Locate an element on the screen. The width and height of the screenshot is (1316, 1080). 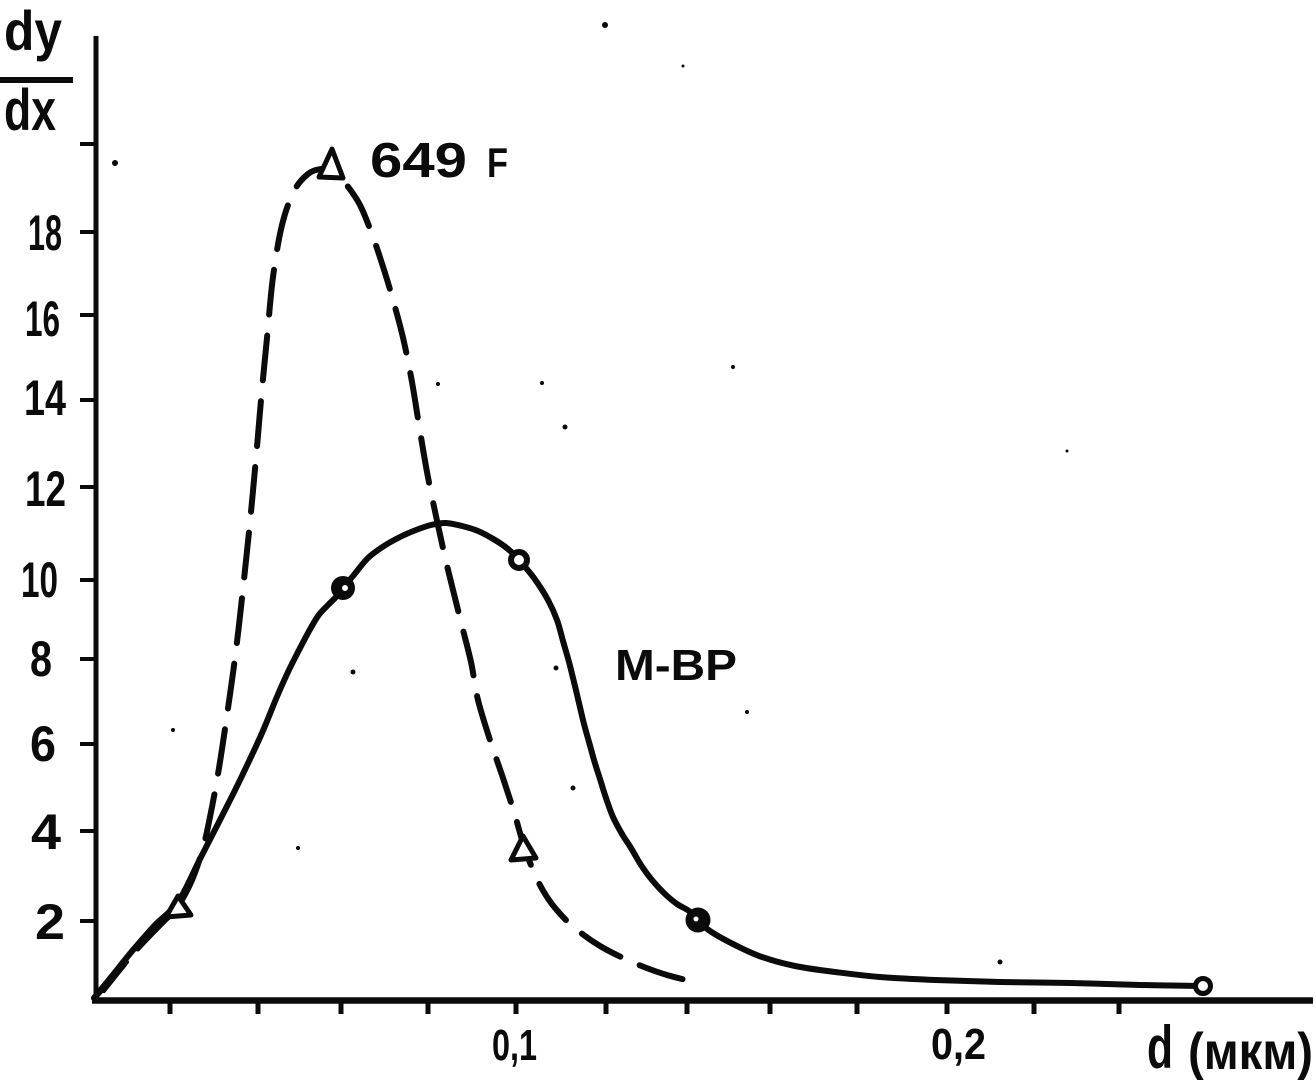
svg-text: 2 is located at coordinates (50, 922).